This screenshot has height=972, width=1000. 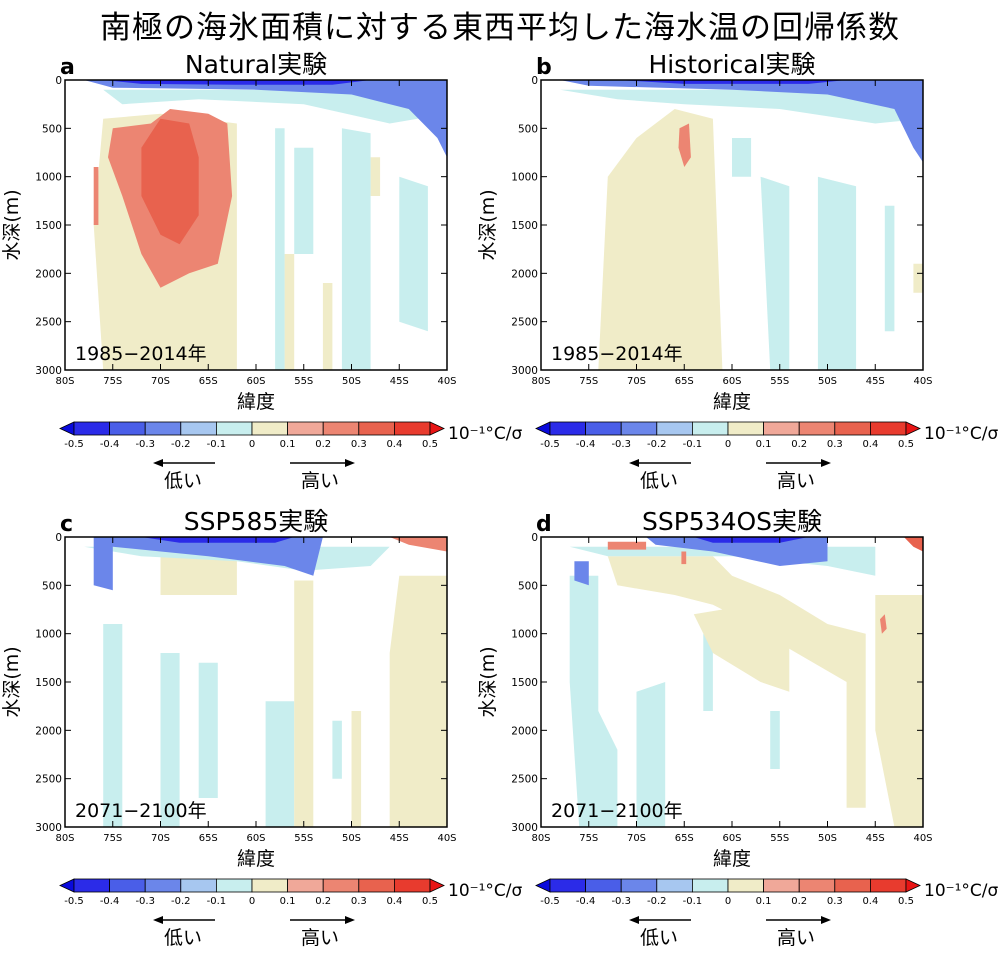 I want to click on x-tick-label: 55S, so click(x=303, y=381).